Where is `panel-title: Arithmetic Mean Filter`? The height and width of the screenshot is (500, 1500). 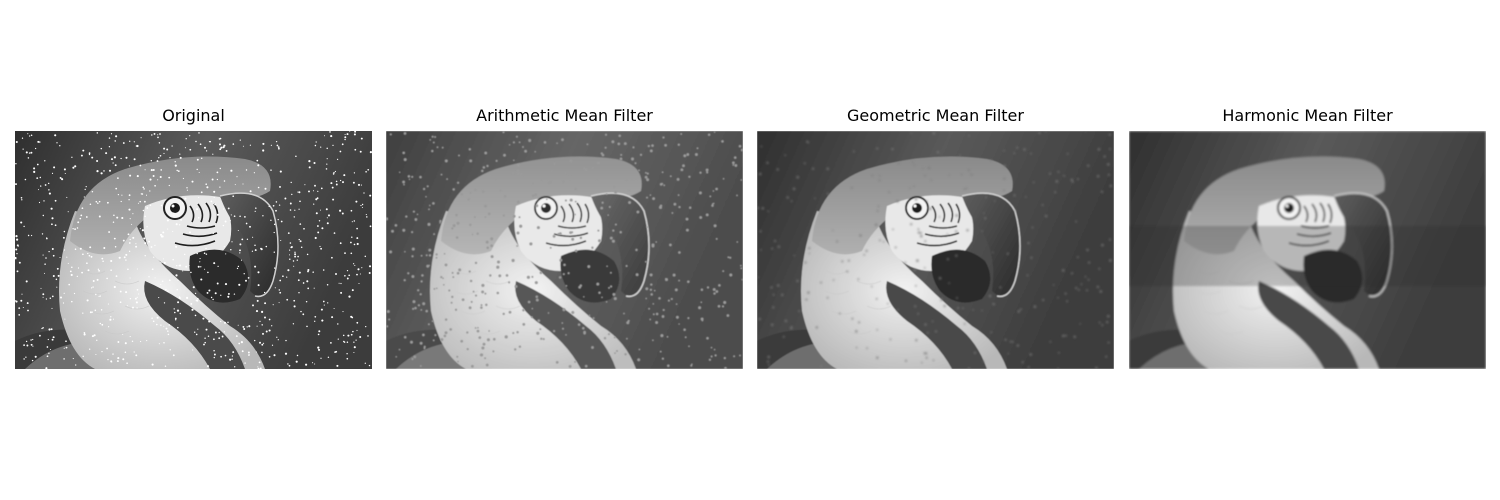 panel-title: Arithmetic Mean Filter is located at coordinates (564, 115).